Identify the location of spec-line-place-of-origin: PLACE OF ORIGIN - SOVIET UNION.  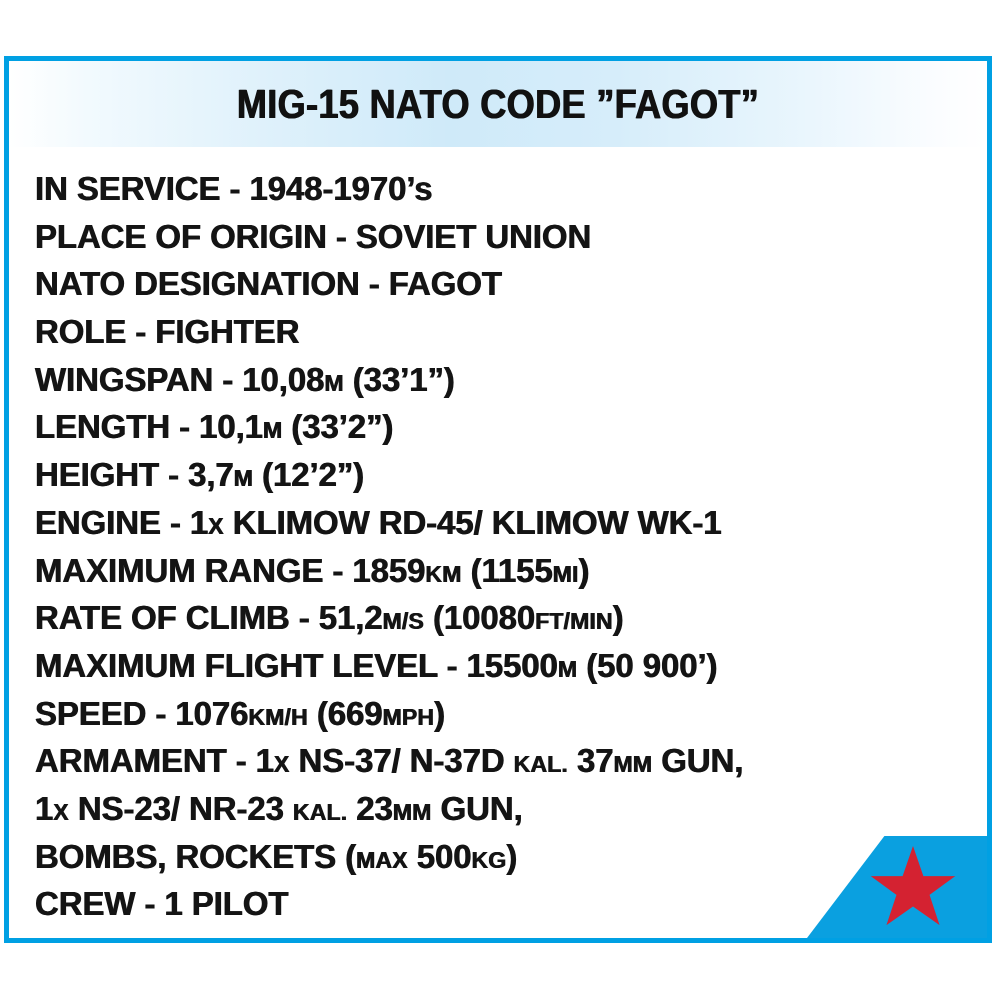
(313, 236).